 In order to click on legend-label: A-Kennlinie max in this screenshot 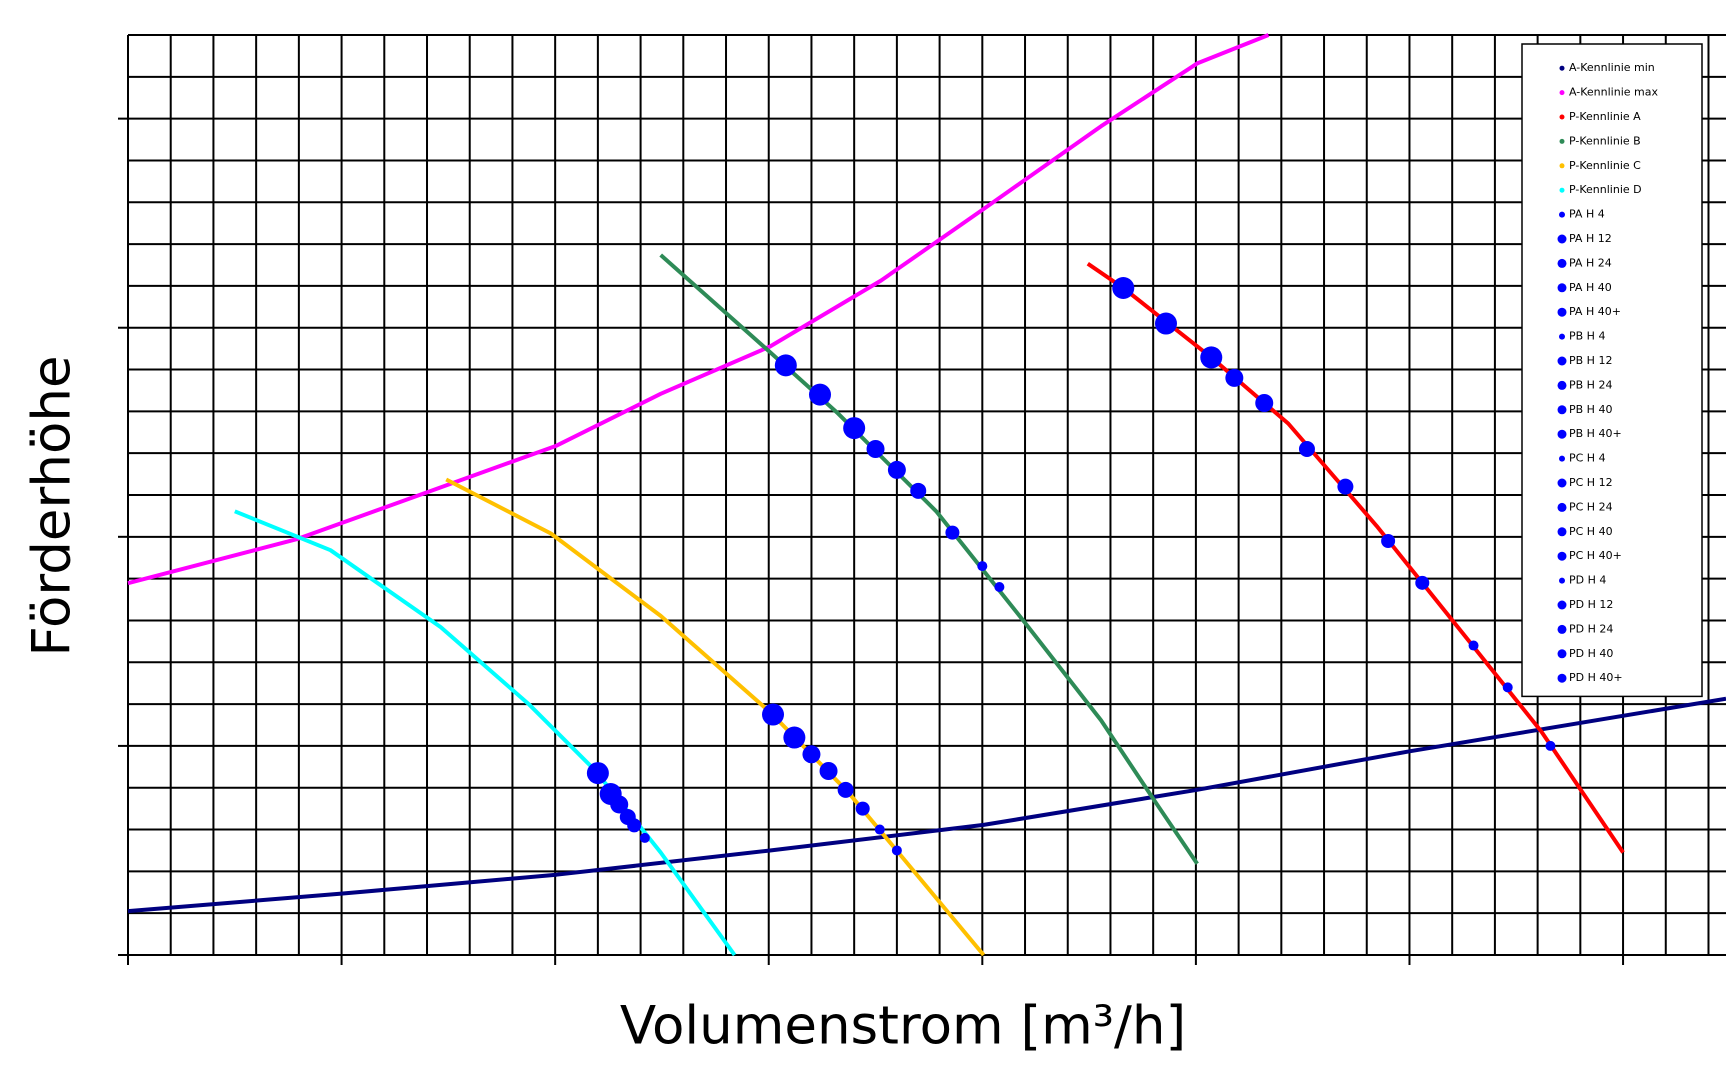, I will do `click(1613, 92)`.